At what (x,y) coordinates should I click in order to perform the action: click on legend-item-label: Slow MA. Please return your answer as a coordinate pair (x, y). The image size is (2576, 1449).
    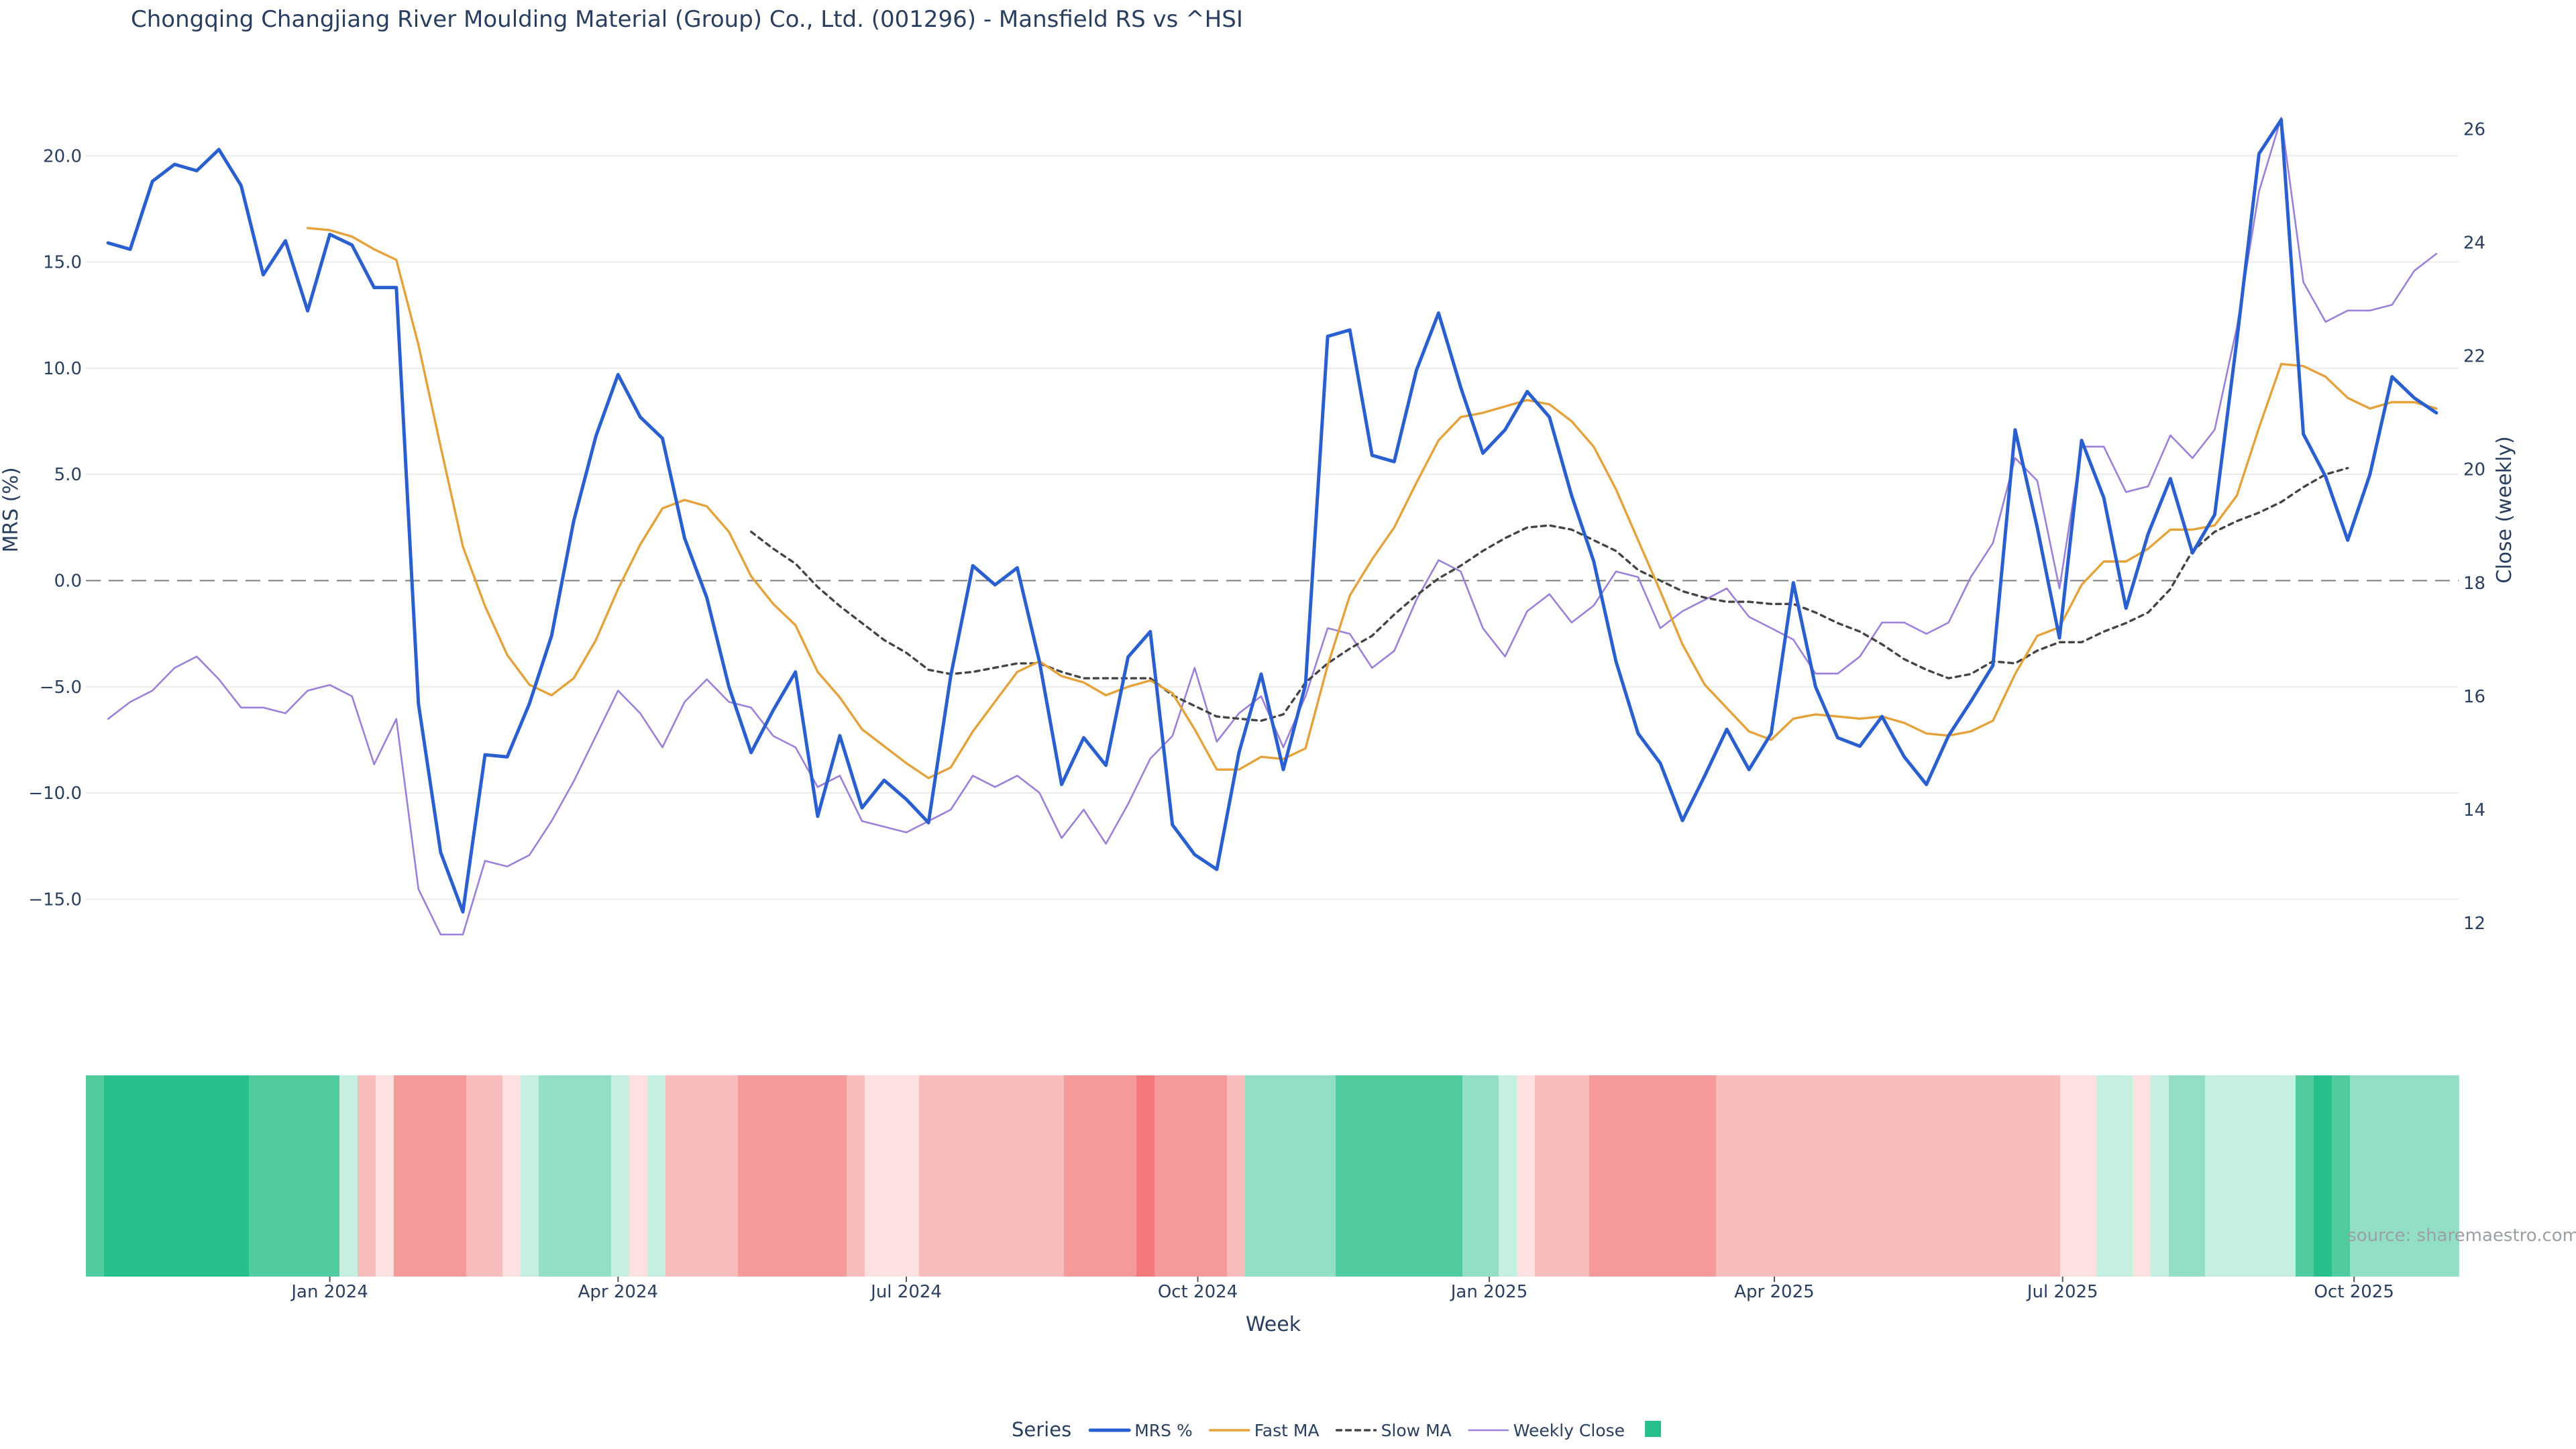
    Looking at the image, I should click on (1416, 1430).